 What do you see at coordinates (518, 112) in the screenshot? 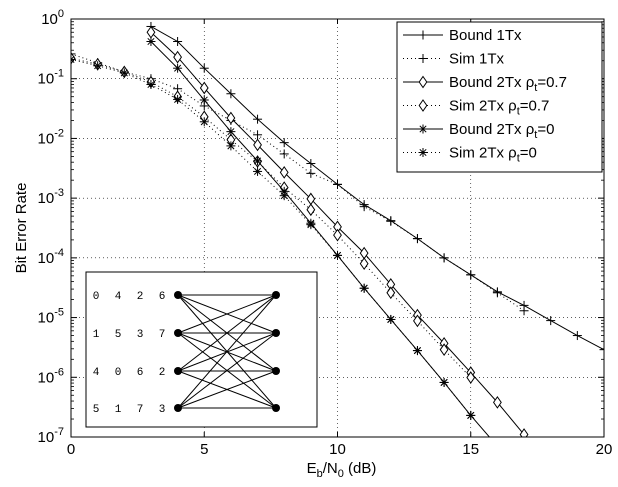
I see `legend-label-subscript: t` at bounding box center [518, 112].